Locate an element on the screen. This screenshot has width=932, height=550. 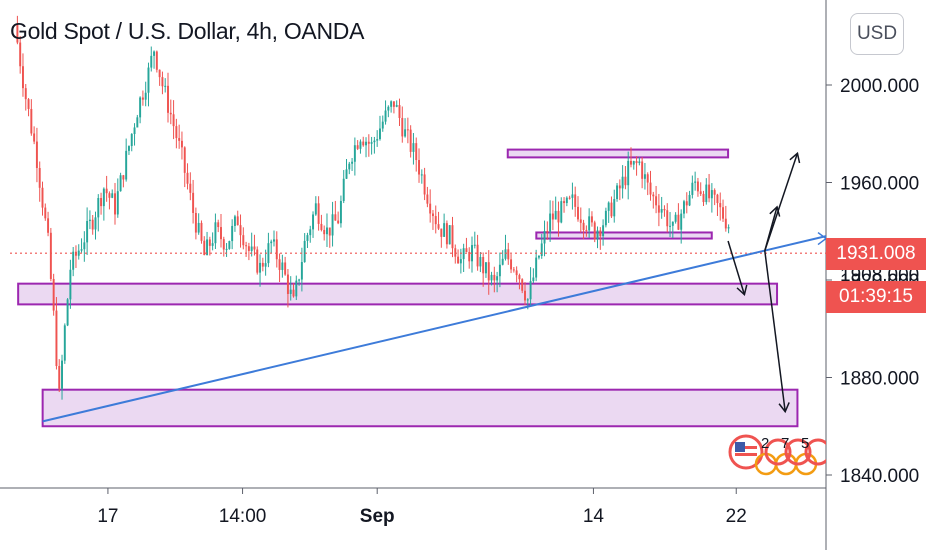
x-tick-label: 14 is located at coordinates (594, 516).